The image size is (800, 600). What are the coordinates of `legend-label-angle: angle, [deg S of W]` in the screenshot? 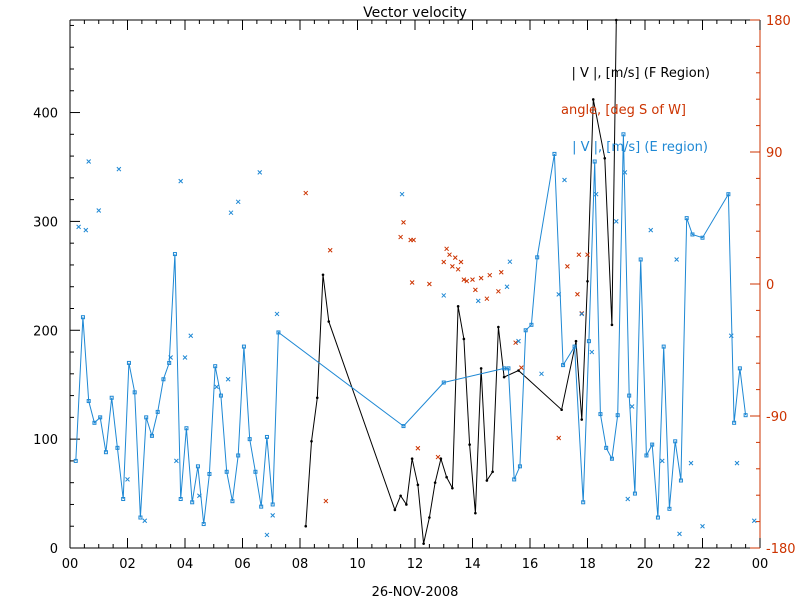 It's located at (623, 110).